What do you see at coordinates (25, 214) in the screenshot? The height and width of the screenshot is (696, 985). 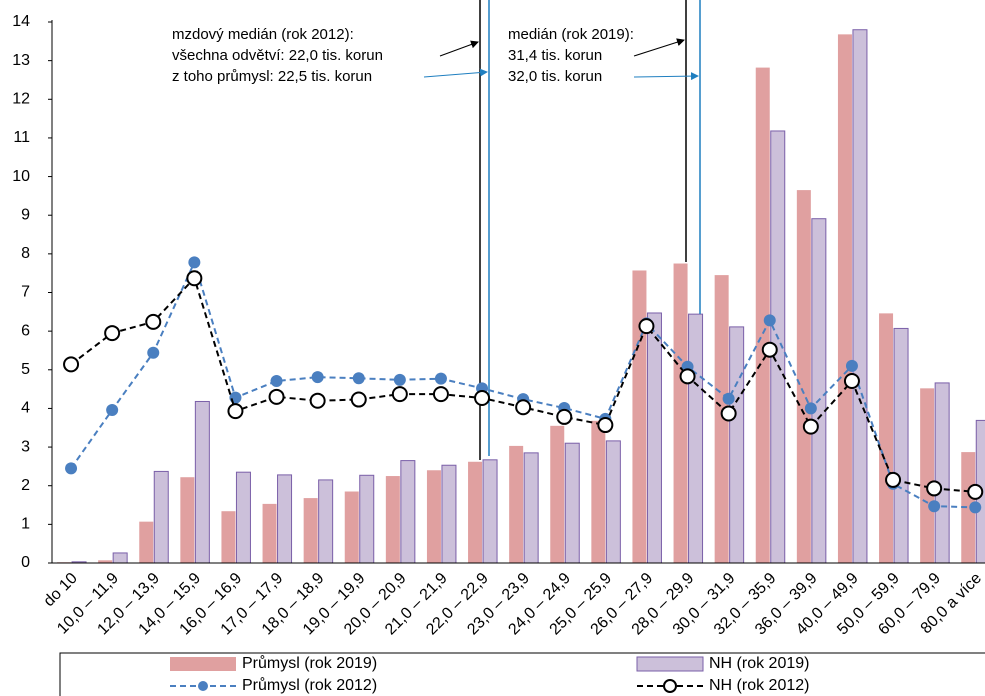 I see `y-tick-label: 9` at bounding box center [25, 214].